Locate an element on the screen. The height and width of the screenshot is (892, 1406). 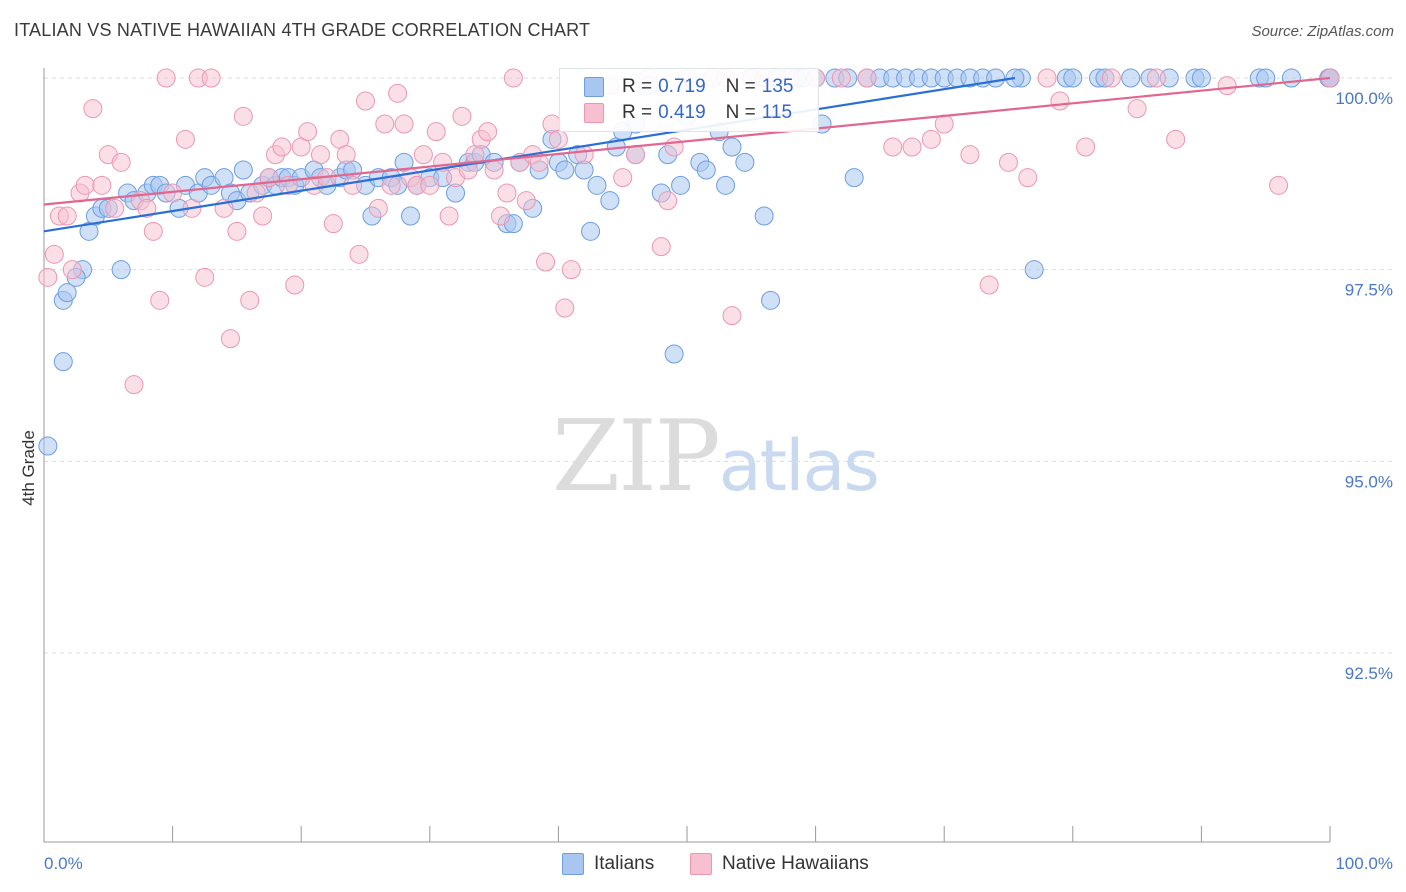
watermark-atlas: atlas is located at coordinates (799, 466).